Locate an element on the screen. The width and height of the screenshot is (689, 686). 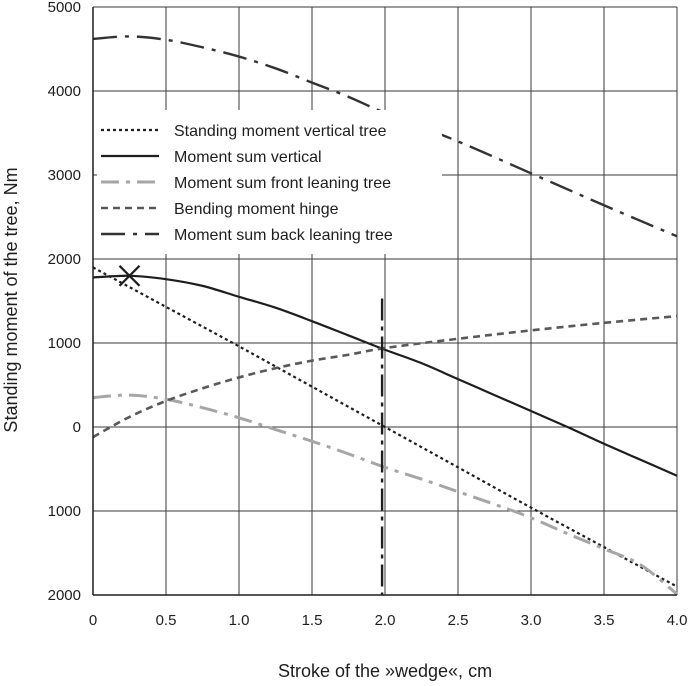
y-axis-title: Standing moment of the tree, Nm is located at coordinates (11, 299).